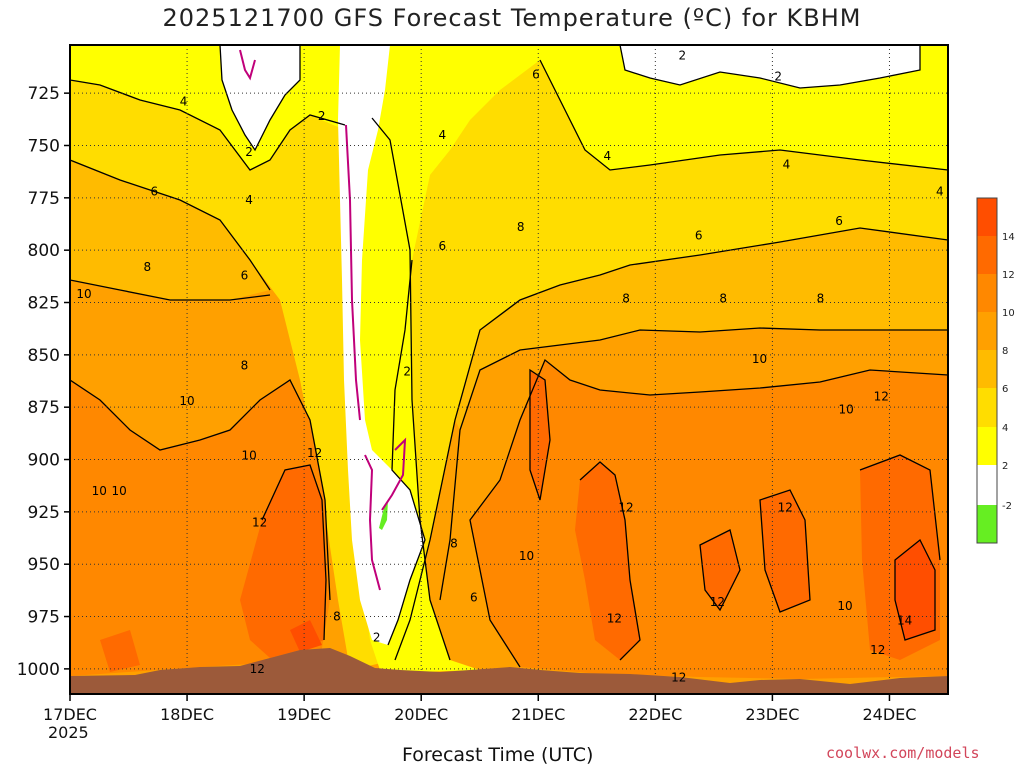  I want to click on y-tick-label-800: 800, so click(44, 251).